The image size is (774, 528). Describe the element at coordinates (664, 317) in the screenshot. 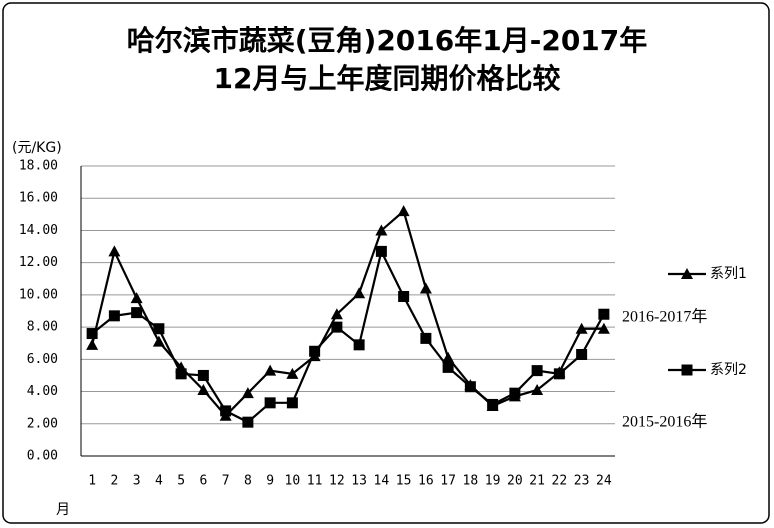

I see `annotation: 2016-2017年` at that location.